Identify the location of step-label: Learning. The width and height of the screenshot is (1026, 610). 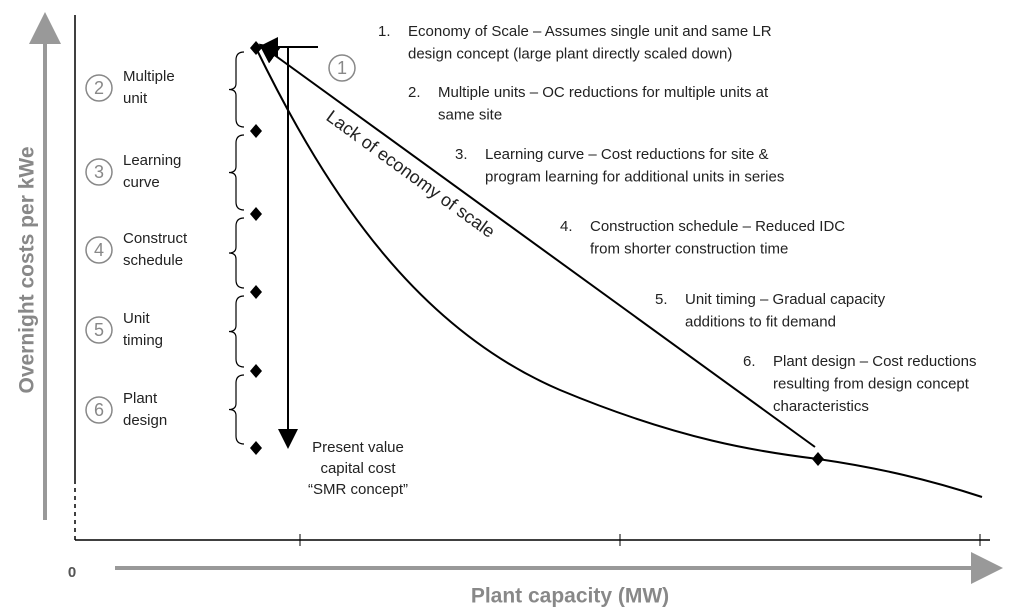
(152, 160).